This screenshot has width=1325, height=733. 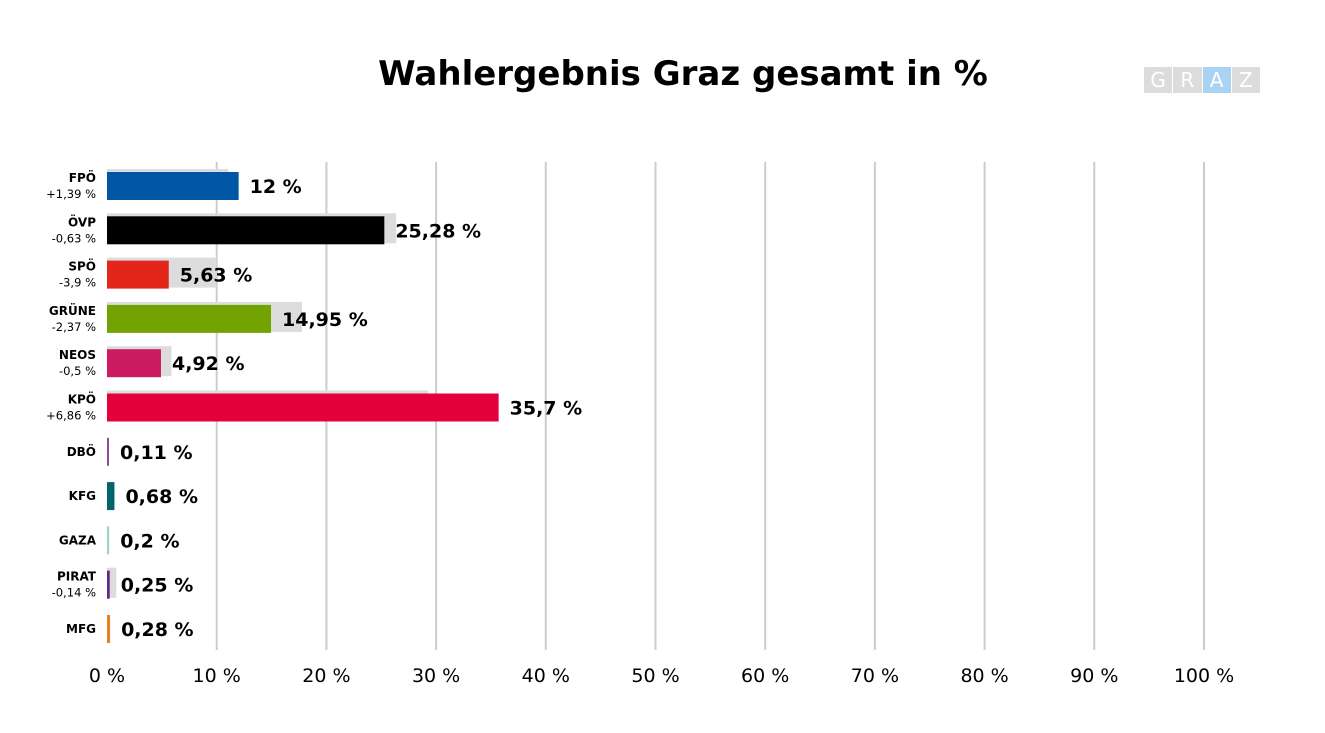 What do you see at coordinates (74, 593) in the screenshot?
I see `change-label-pirat: -0,14 %` at bounding box center [74, 593].